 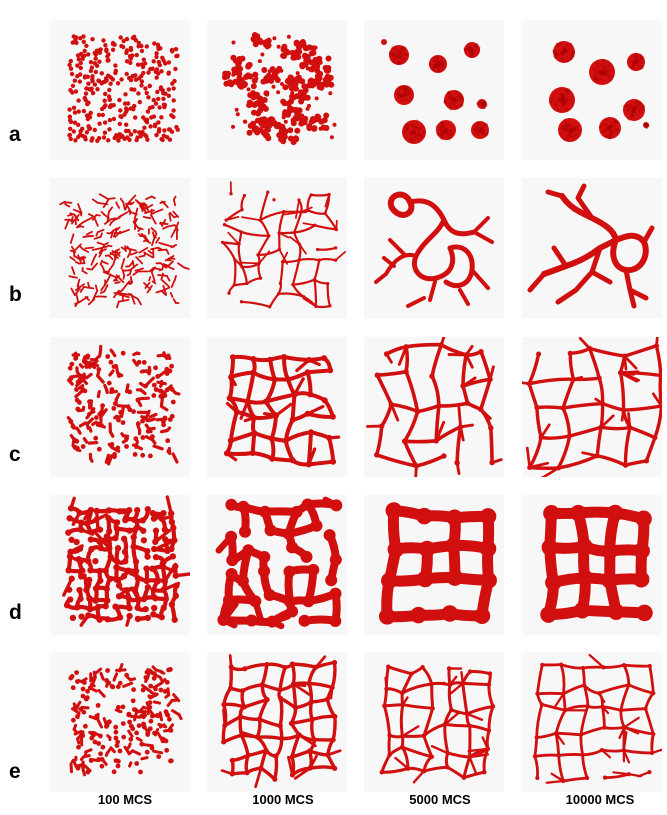 I want to click on snapshot-c-1000-mcs, so click(x=277, y=407).